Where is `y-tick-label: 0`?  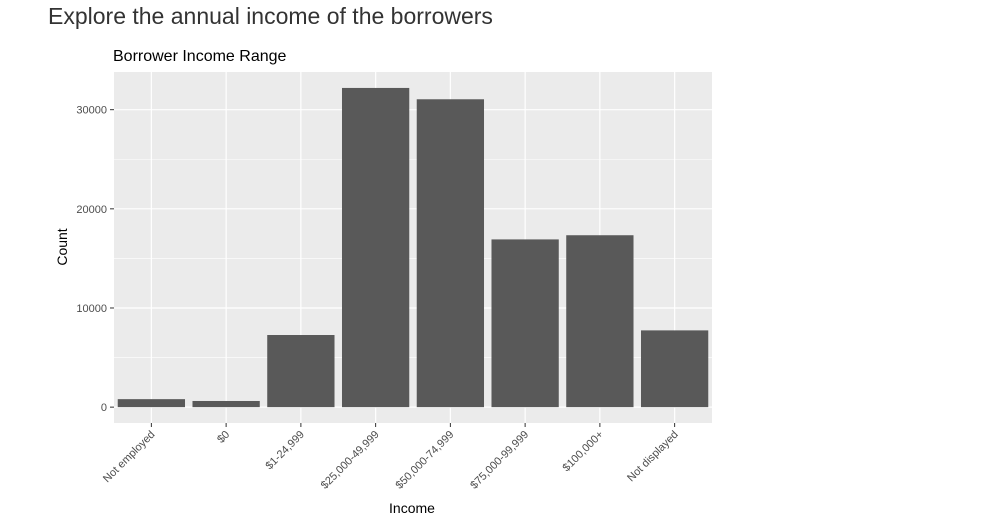 y-tick-label: 0 is located at coordinates (104, 408).